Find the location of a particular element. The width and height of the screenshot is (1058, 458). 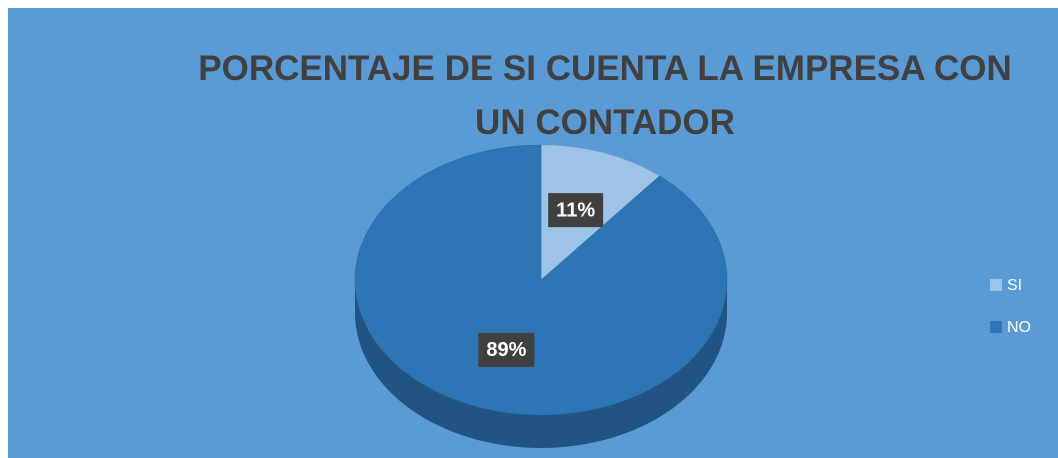

data-label: 89% is located at coordinates (506, 350).